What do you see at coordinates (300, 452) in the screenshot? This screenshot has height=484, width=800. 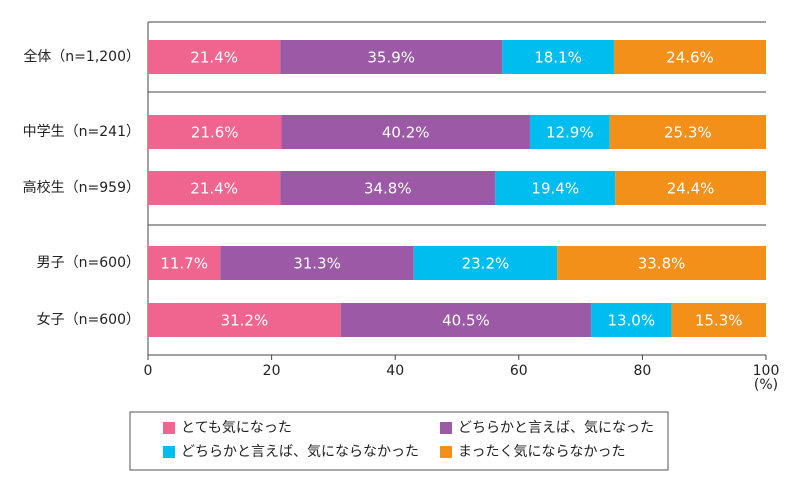 I see `legend-label: どちらかと言えば、気にならなかった` at bounding box center [300, 452].